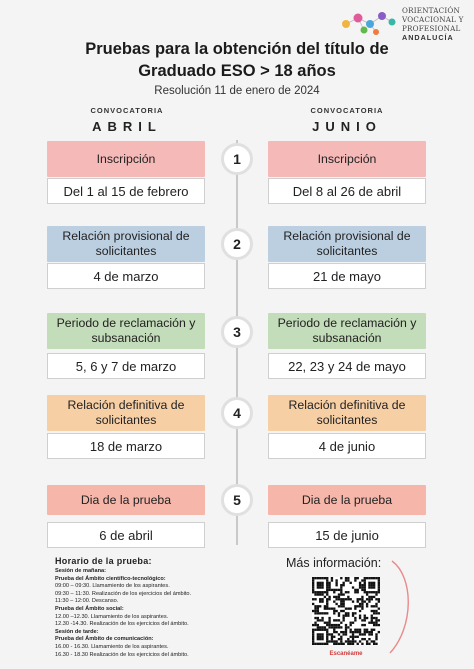  I want to click on qr-code-icon, so click(346, 611).